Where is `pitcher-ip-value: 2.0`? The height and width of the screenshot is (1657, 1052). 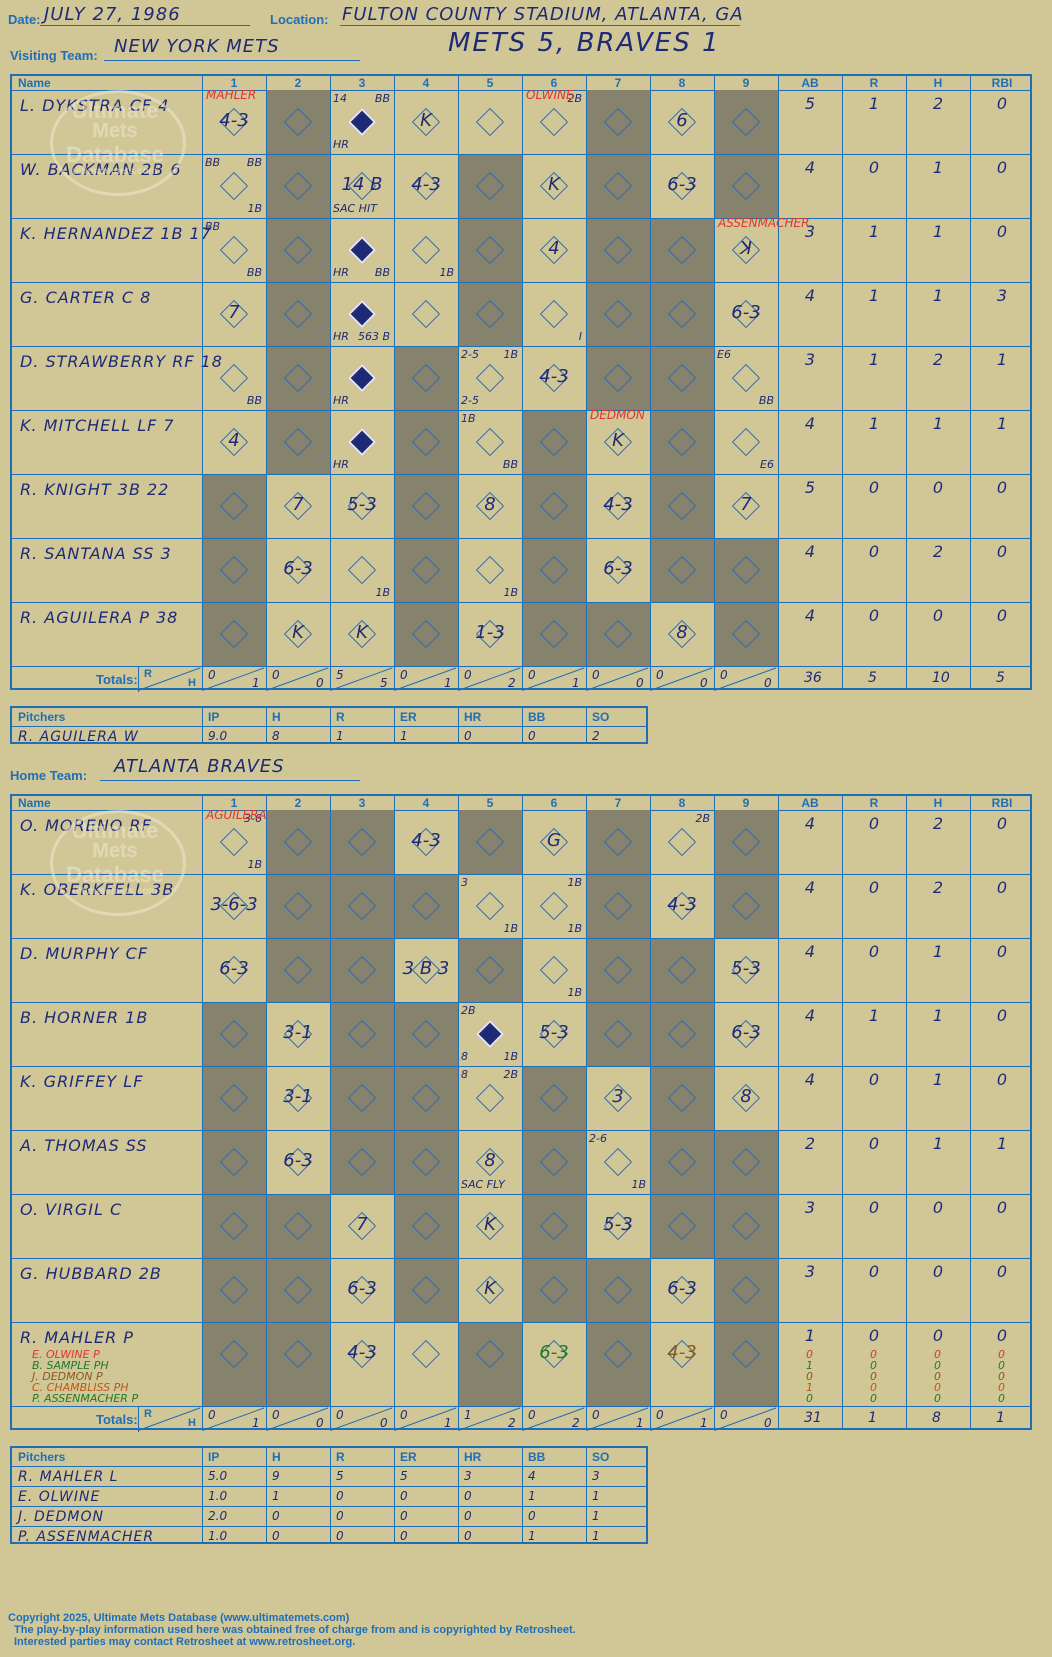
pitcher-ip-value: 2.0 is located at coordinates (218, 1516).